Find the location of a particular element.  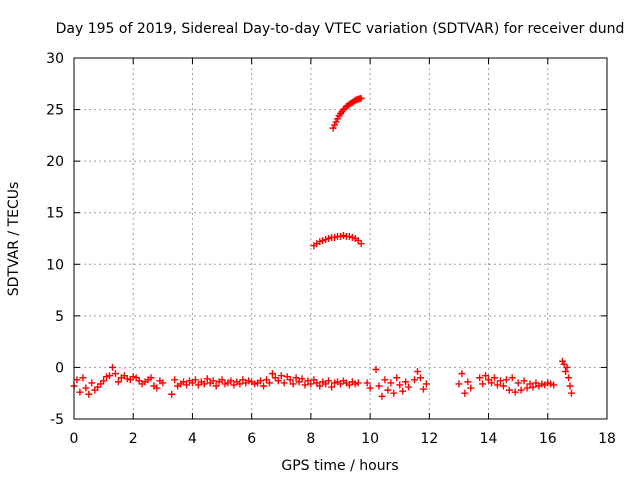

x-tick-label: 16 is located at coordinates (548, 439).